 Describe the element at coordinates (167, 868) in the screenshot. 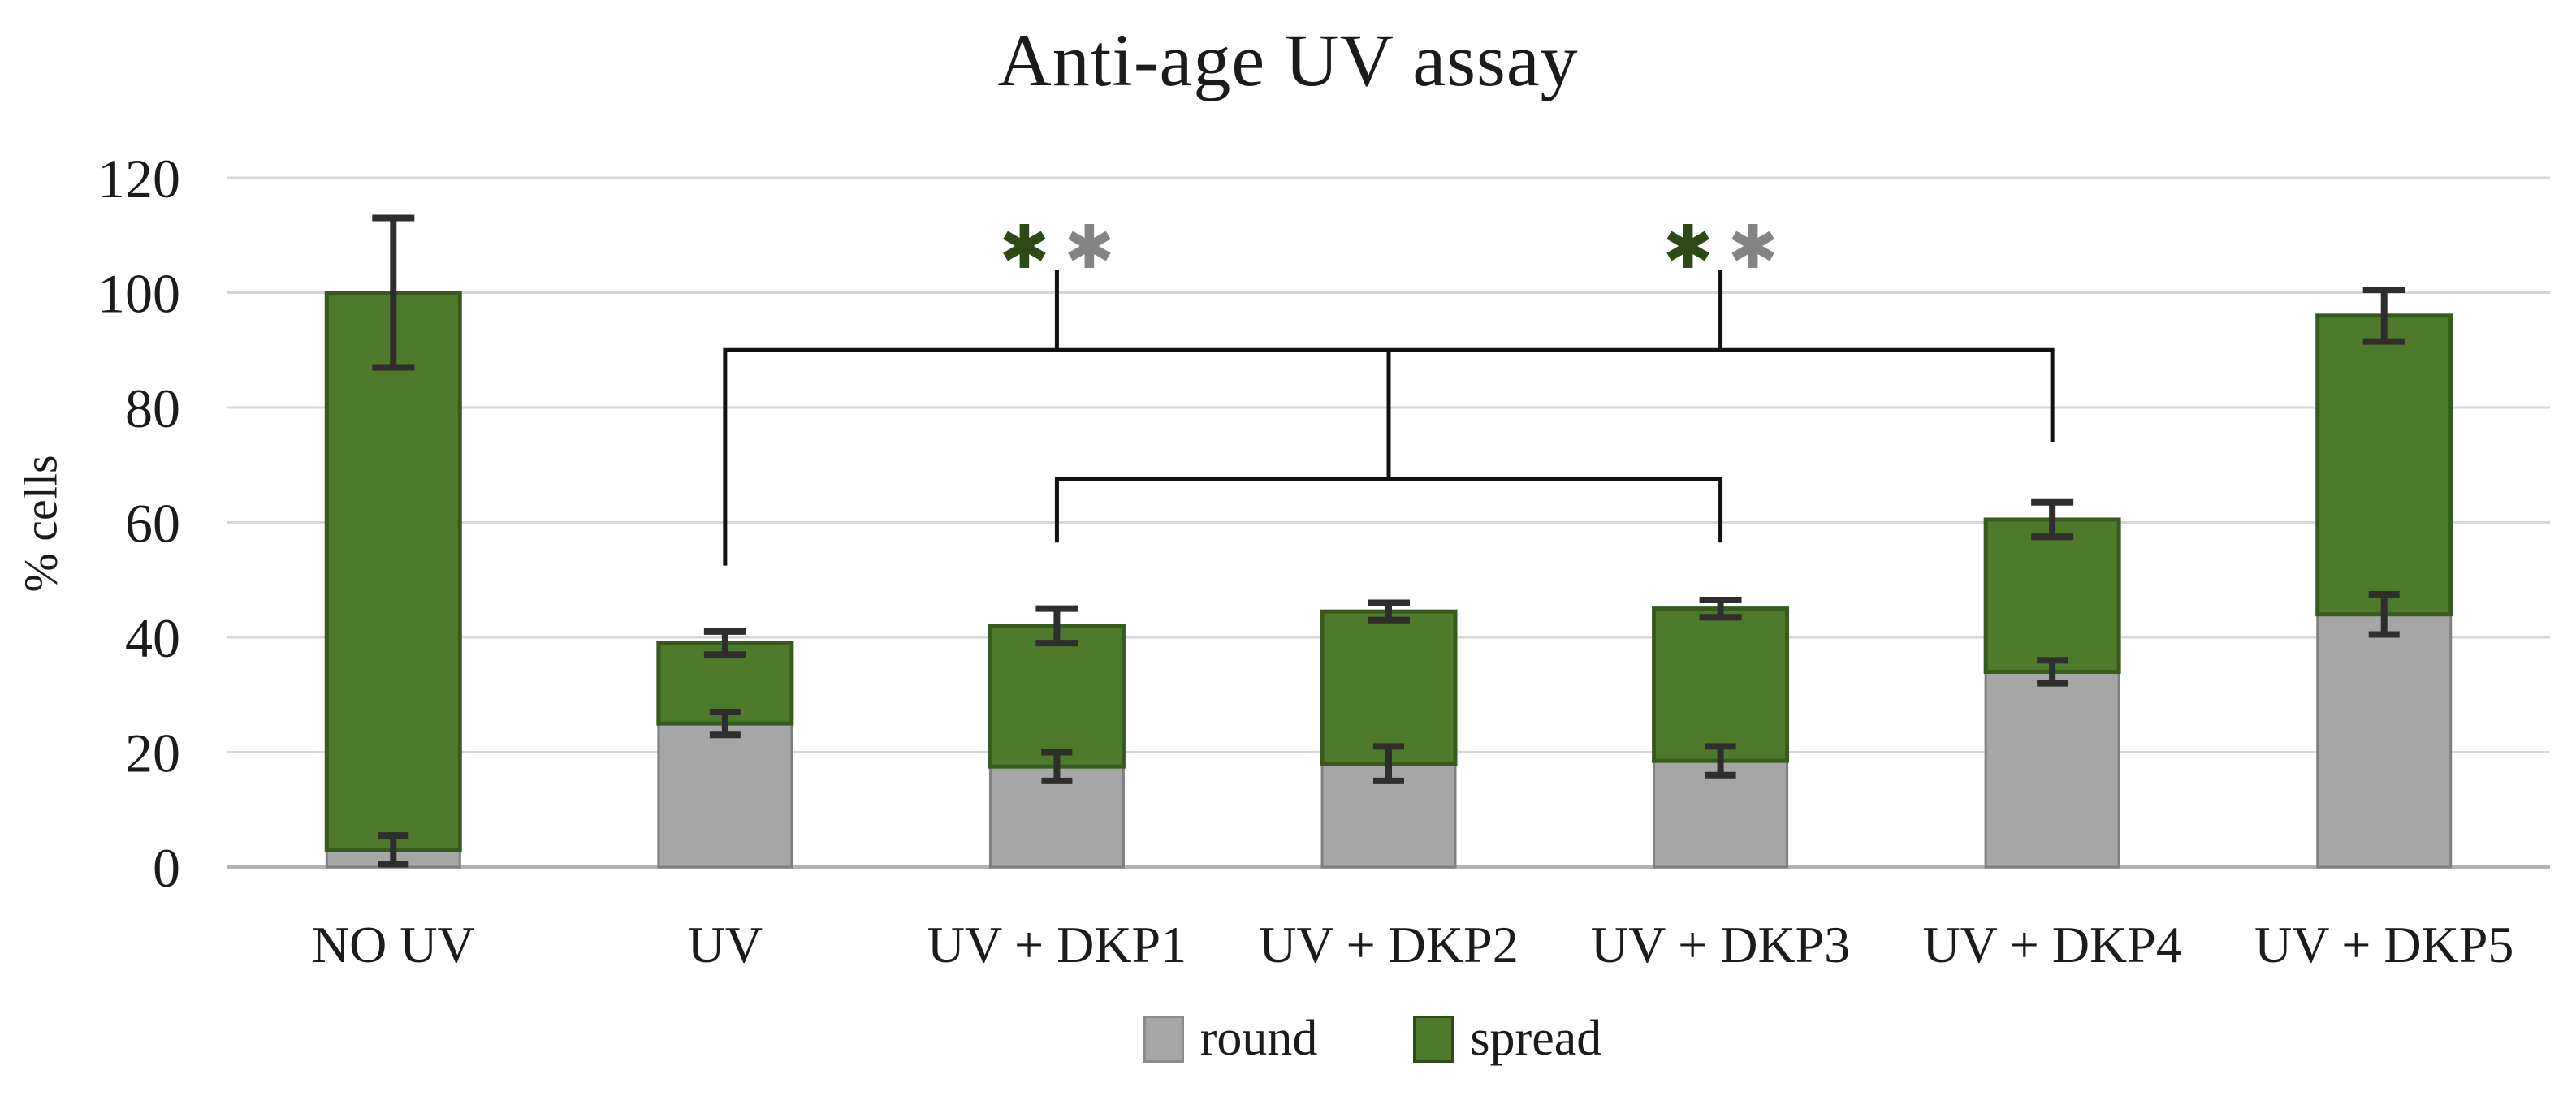

I see `y-tick-label-0: 0` at that location.